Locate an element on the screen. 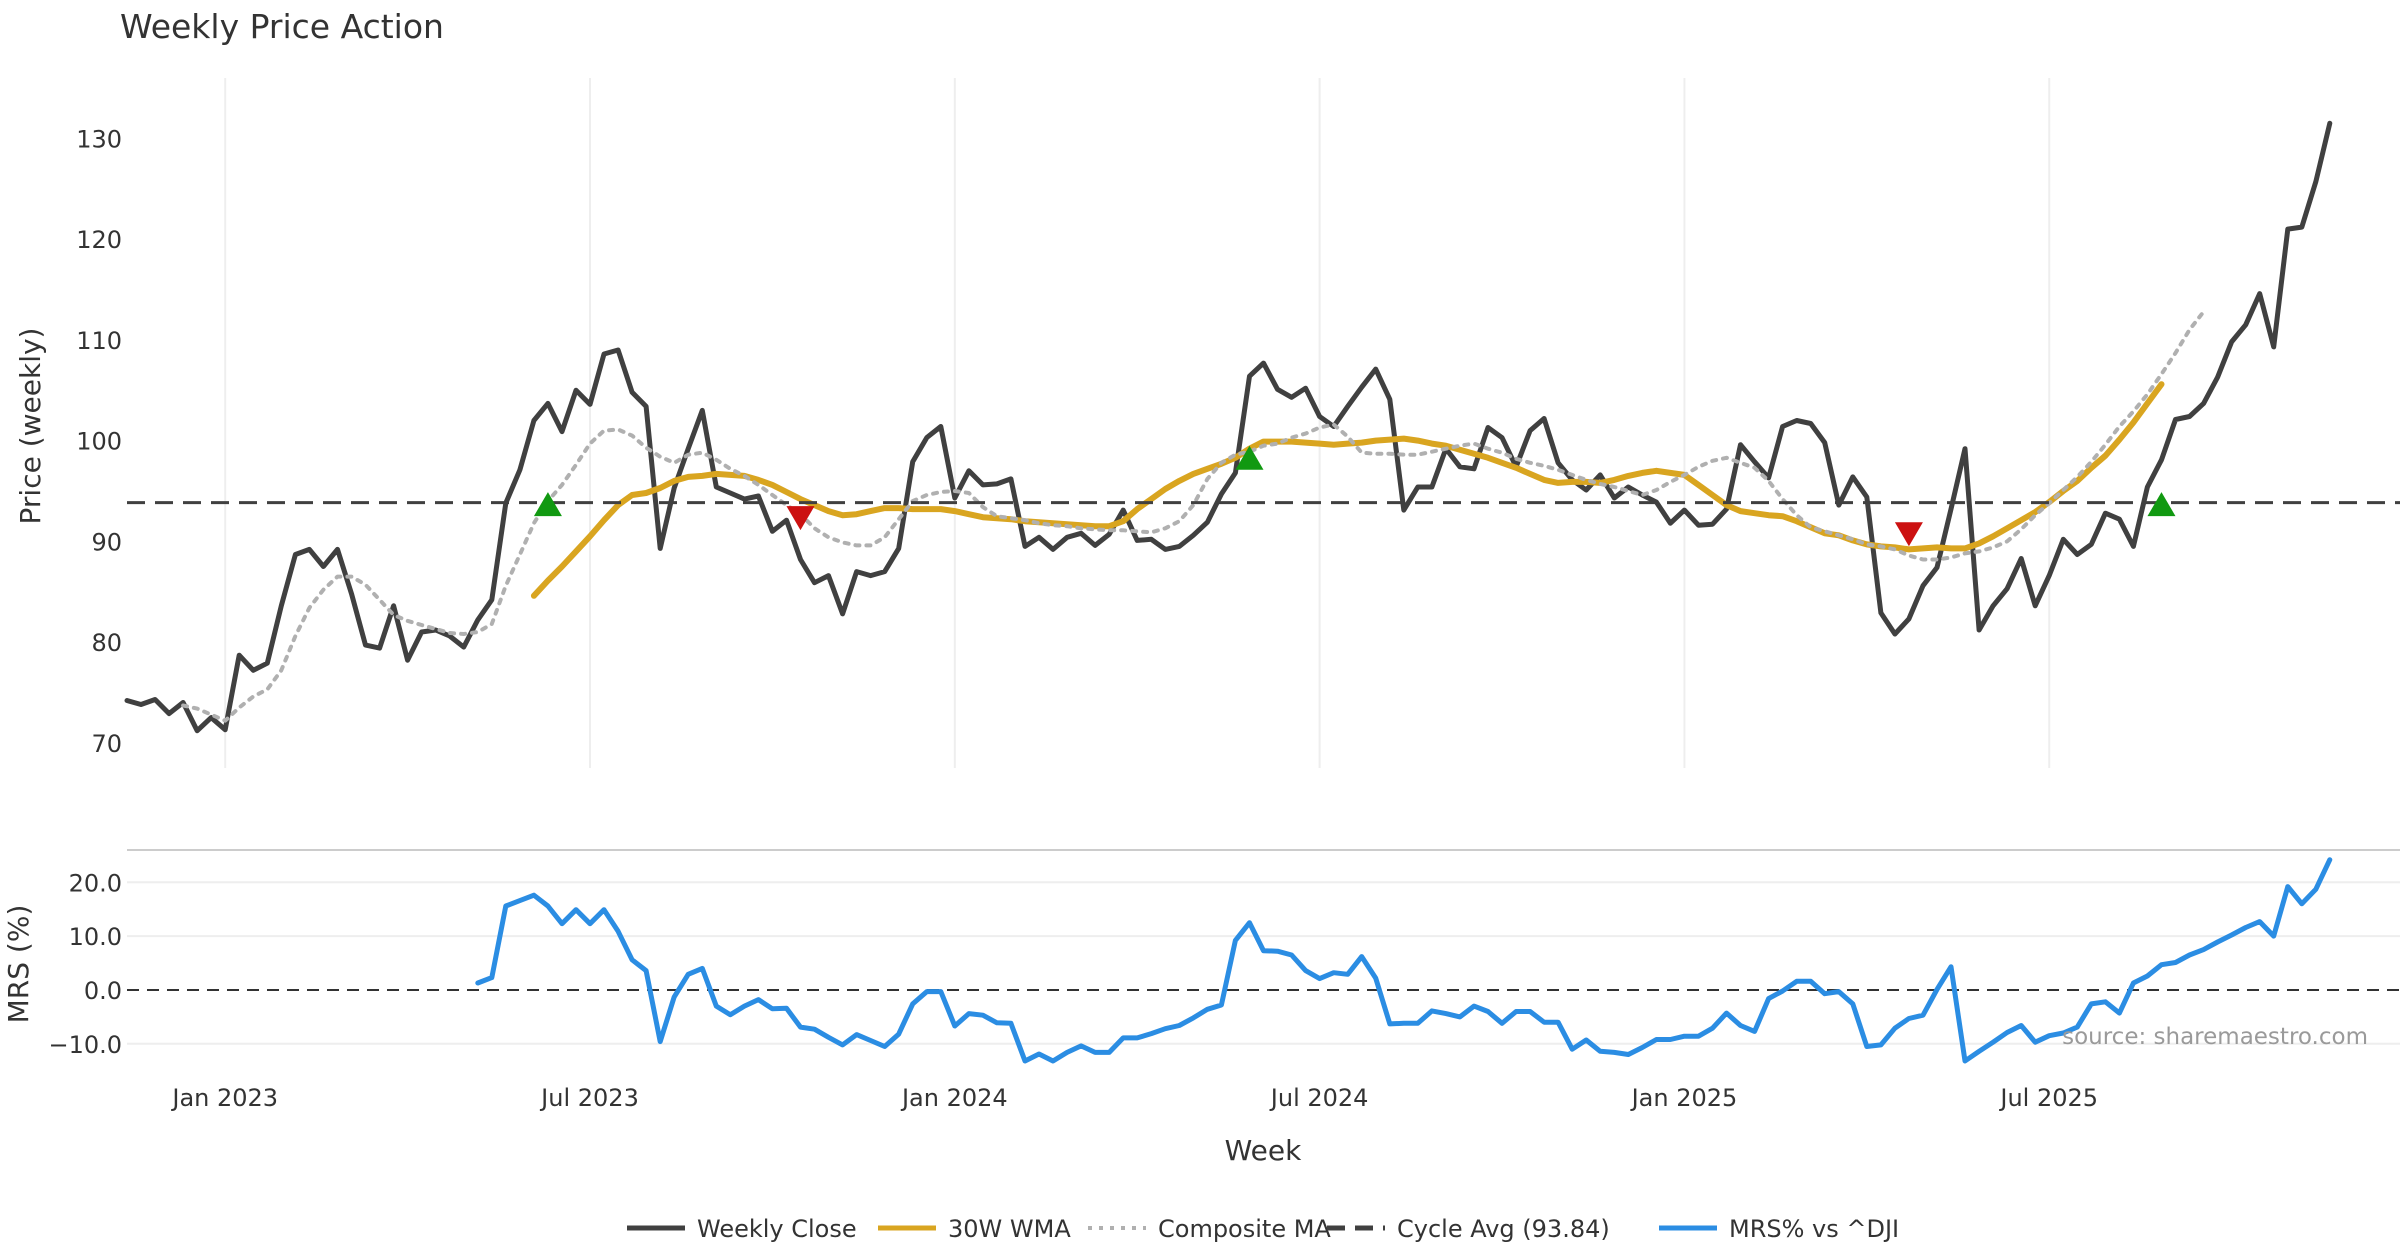 The width and height of the screenshot is (2400, 1260). mrs-y-tick-label: 0.0 is located at coordinates (103, 991).